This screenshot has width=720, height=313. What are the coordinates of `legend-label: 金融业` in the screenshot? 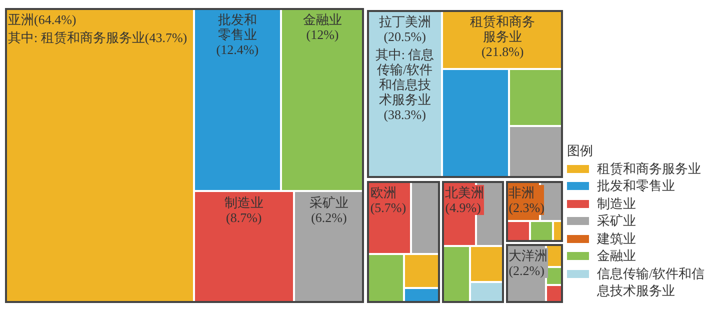 It's located at (617, 255).